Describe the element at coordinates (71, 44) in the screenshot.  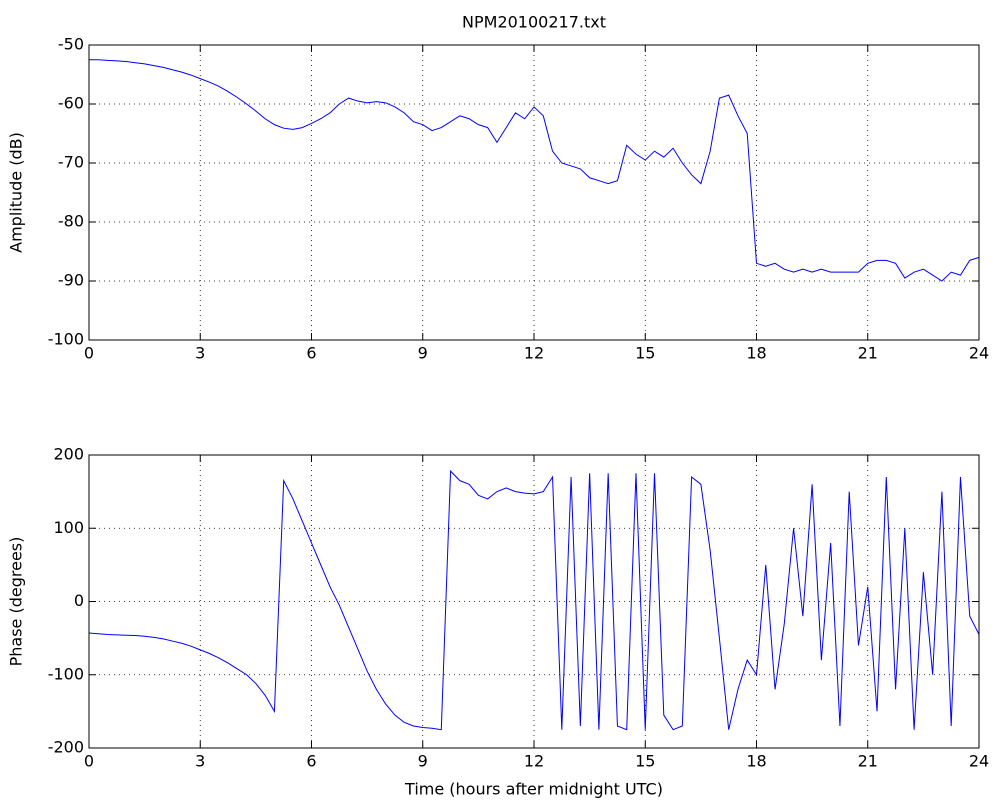
I see `y-tick-label: -50` at that location.